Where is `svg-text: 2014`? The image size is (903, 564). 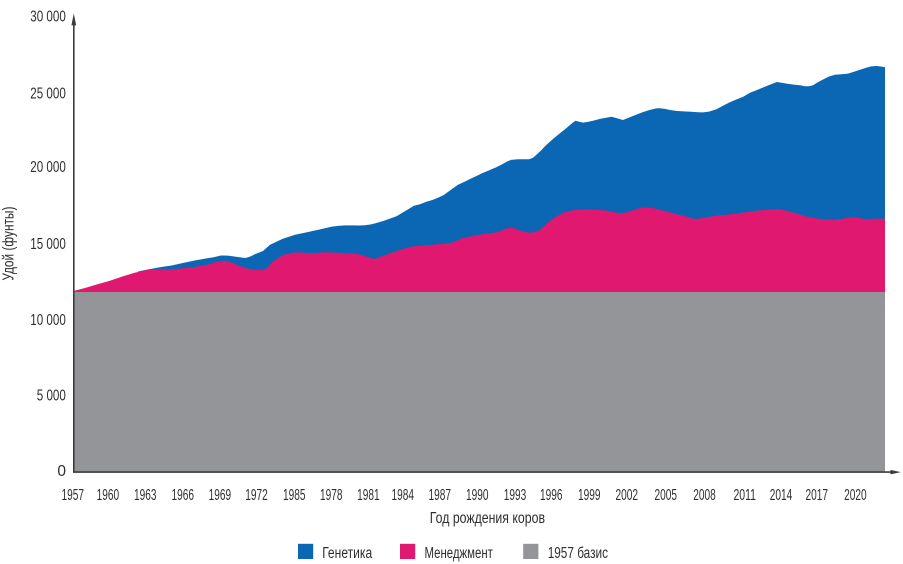
svg-text: 2014 is located at coordinates (781, 495).